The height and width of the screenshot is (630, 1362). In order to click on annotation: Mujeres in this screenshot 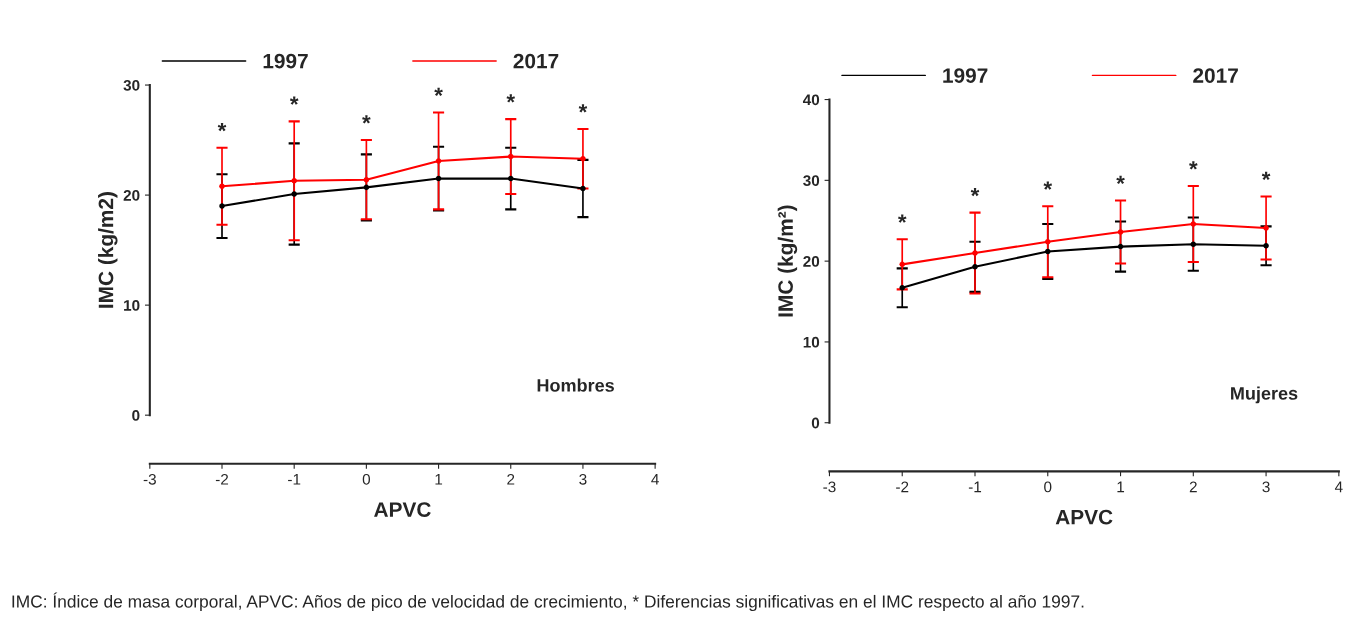, I will do `click(1264, 395)`.